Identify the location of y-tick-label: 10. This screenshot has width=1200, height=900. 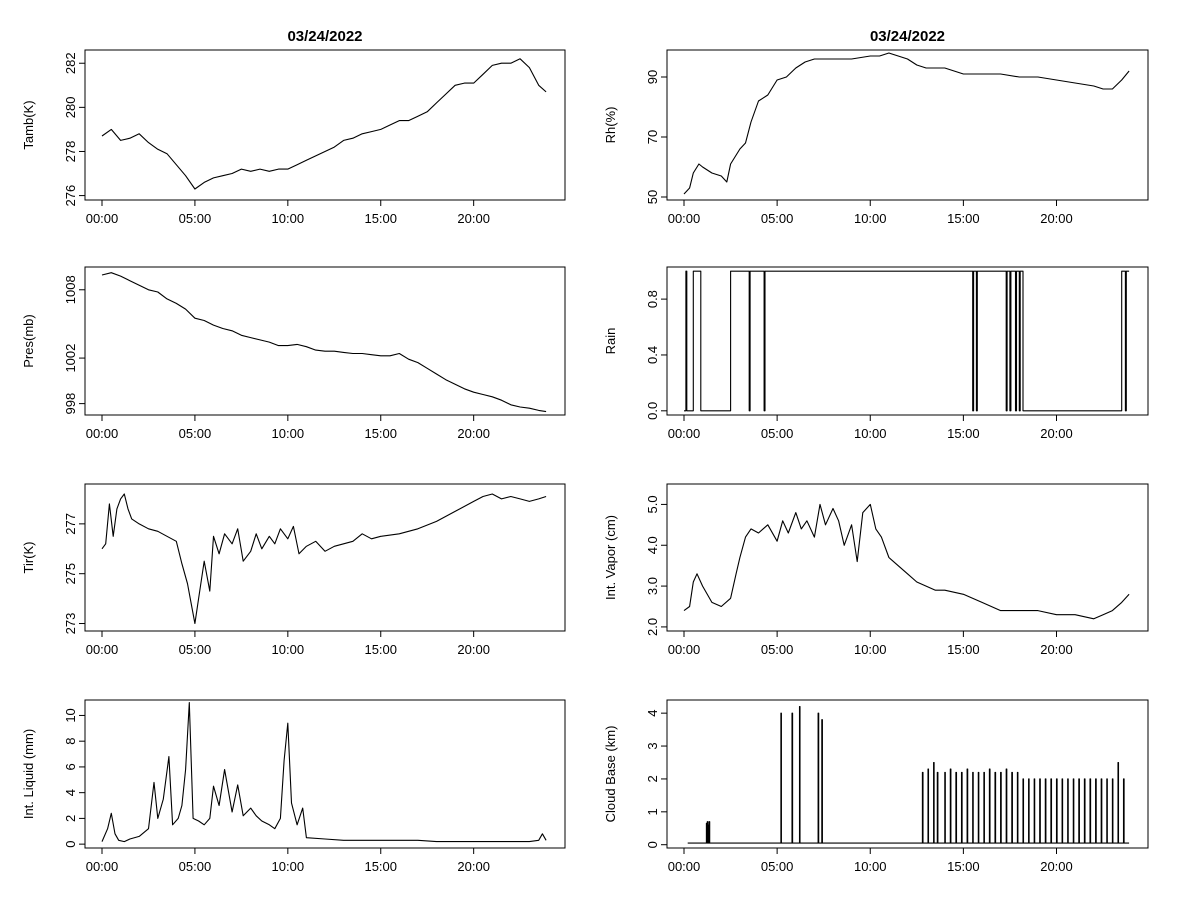
(70, 715).